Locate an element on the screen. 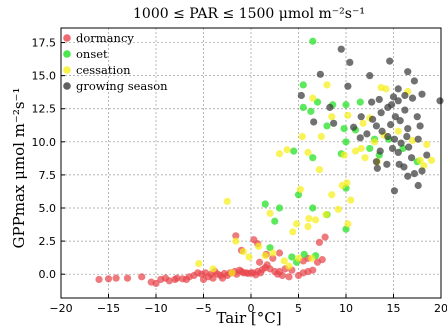  legend-label: onset is located at coordinates (92, 54).